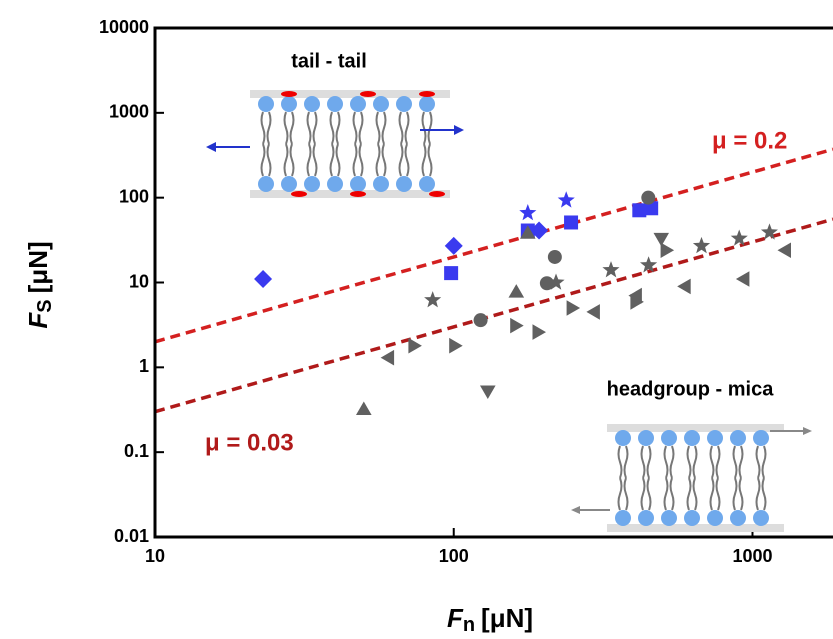  Describe the element at coordinates (691, 389) in the screenshot. I see `inset-label: headgroup - mica` at that location.